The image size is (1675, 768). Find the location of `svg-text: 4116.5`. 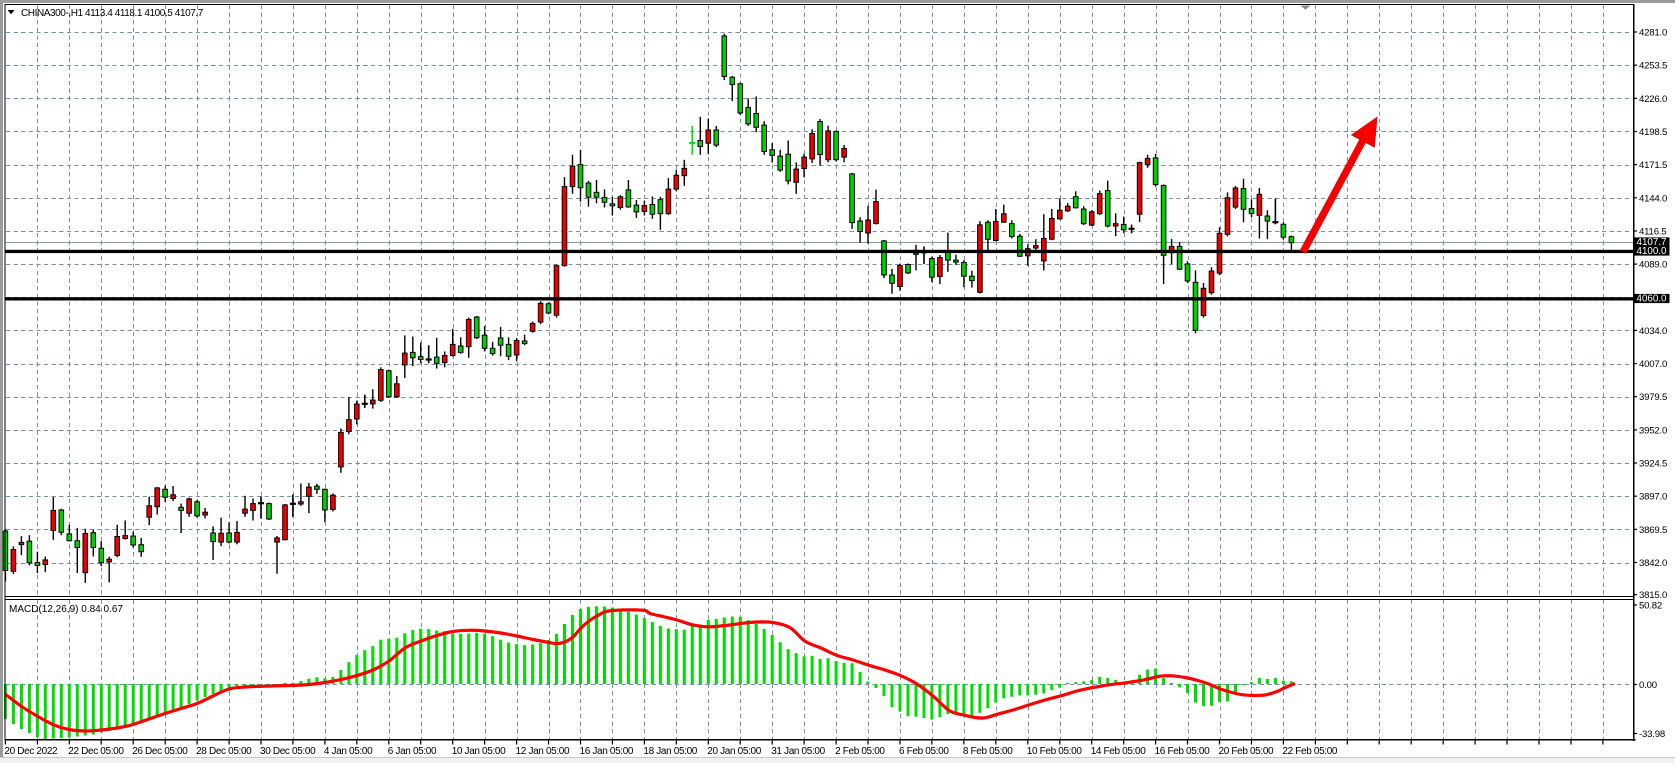

svg-text: 4116.5 is located at coordinates (1652, 232).